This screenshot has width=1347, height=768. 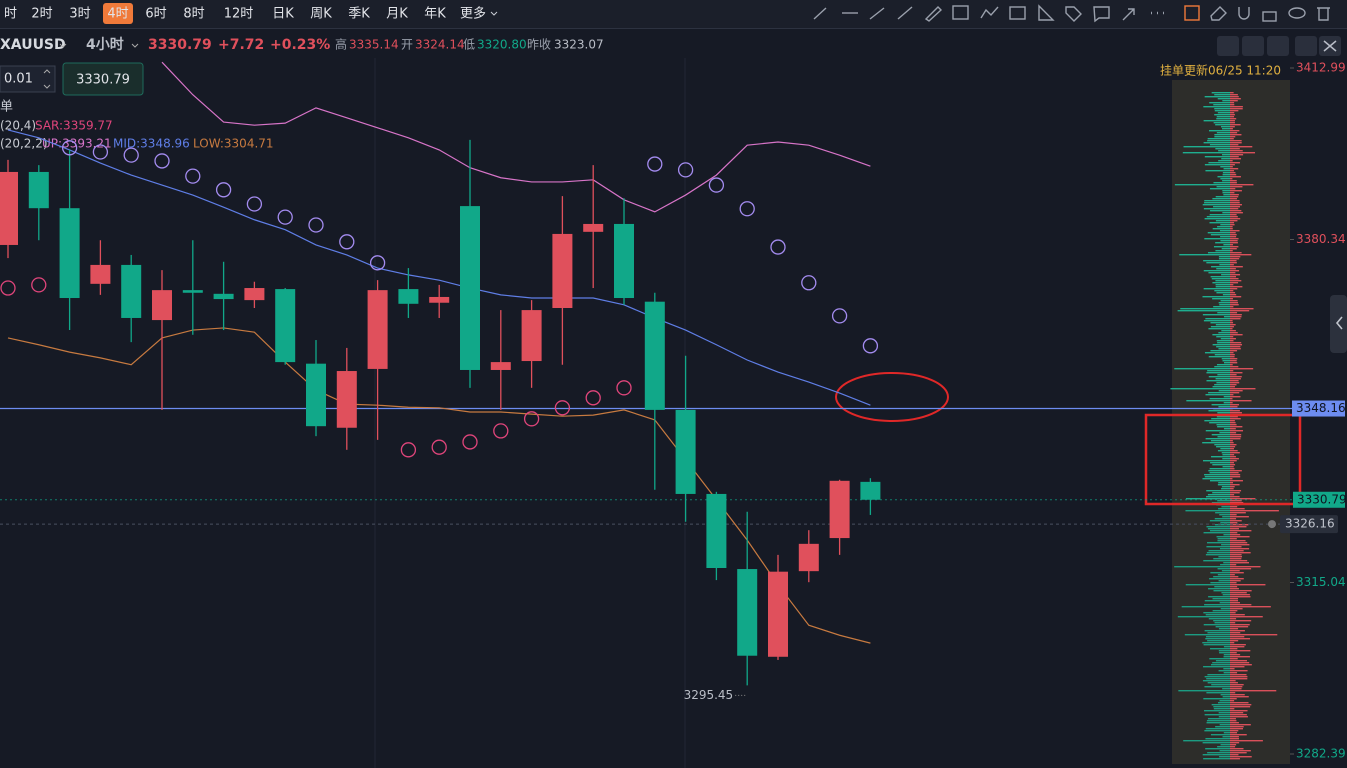 What do you see at coordinates (233, 144) in the screenshot?
I see `boll-low: LOW:3304.71` at bounding box center [233, 144].